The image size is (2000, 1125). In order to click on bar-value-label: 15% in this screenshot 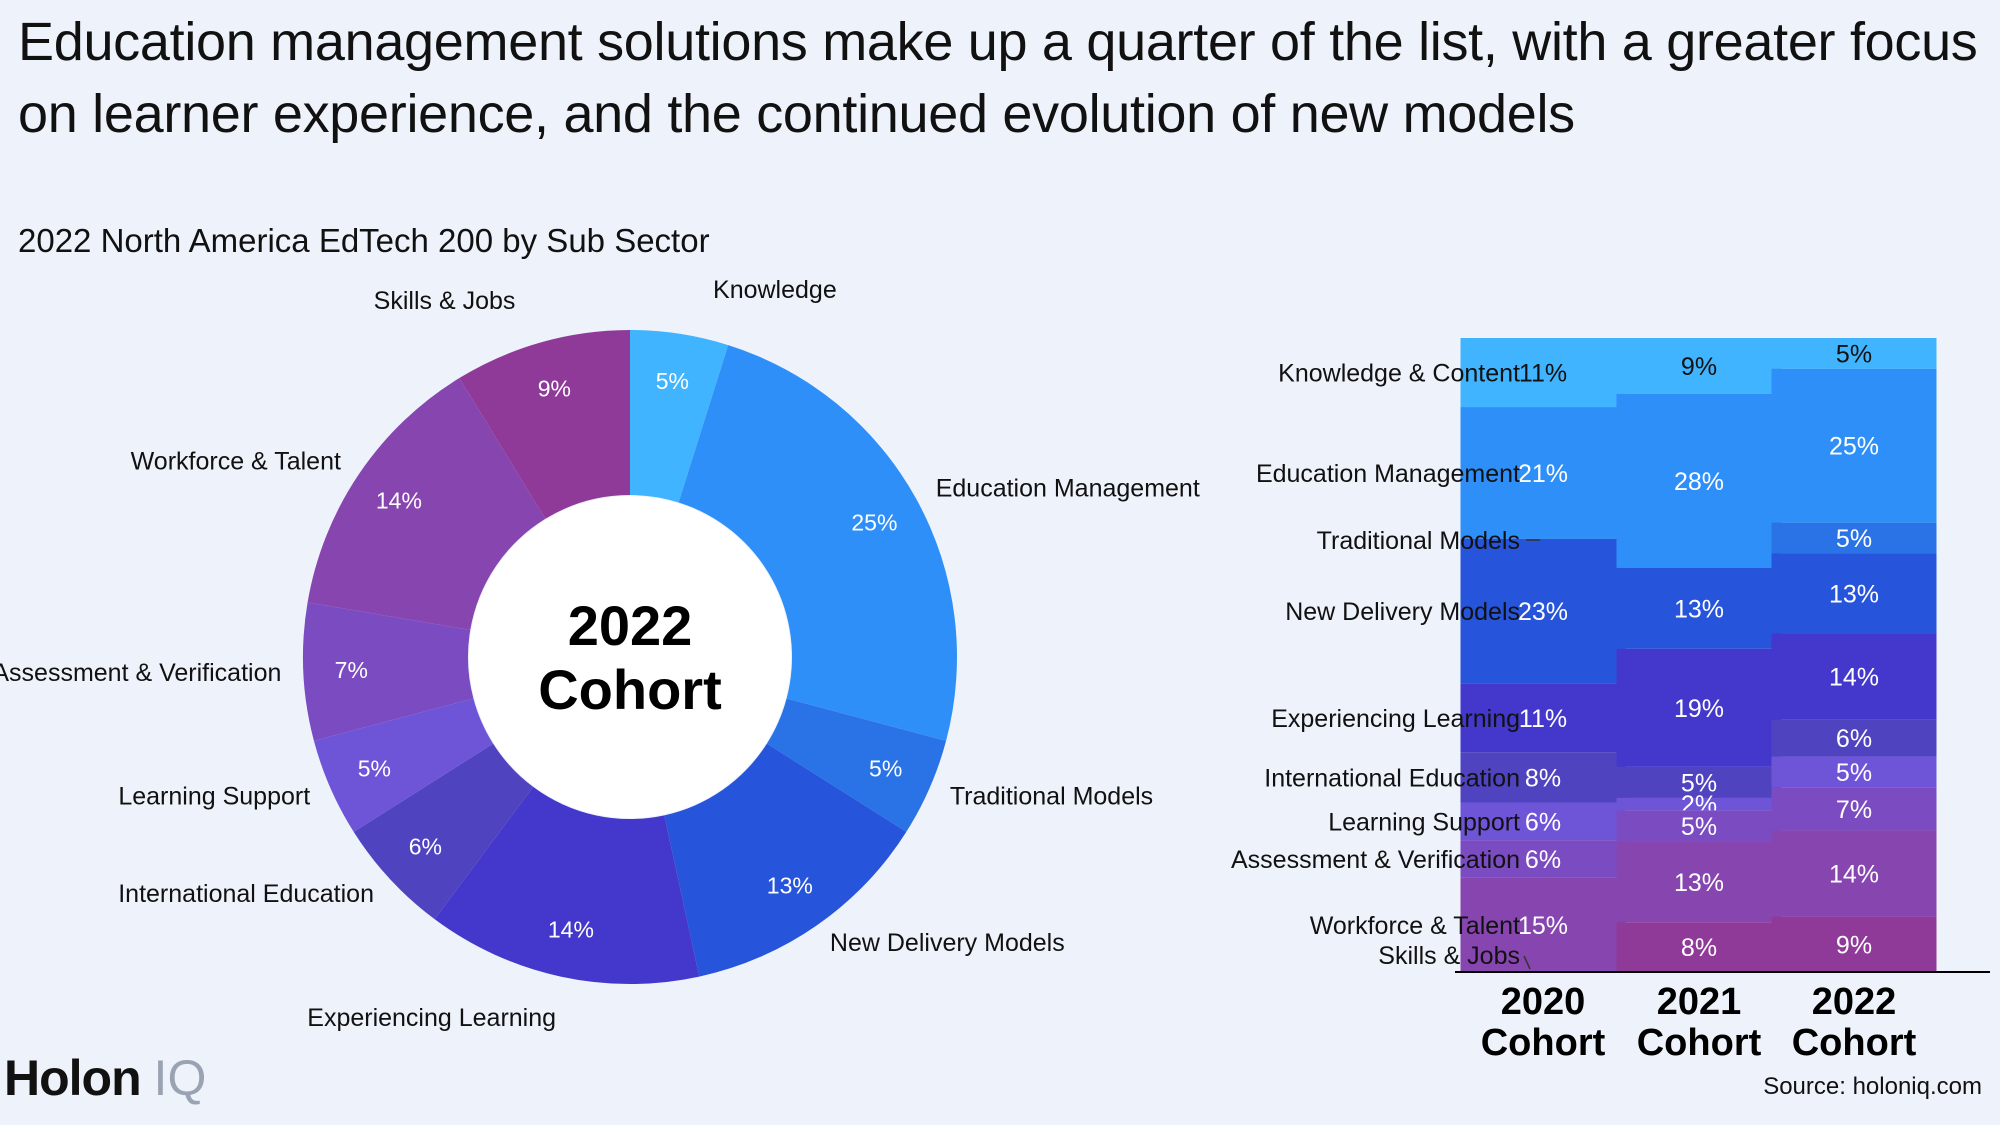, I will do `click(1543, 926)`.